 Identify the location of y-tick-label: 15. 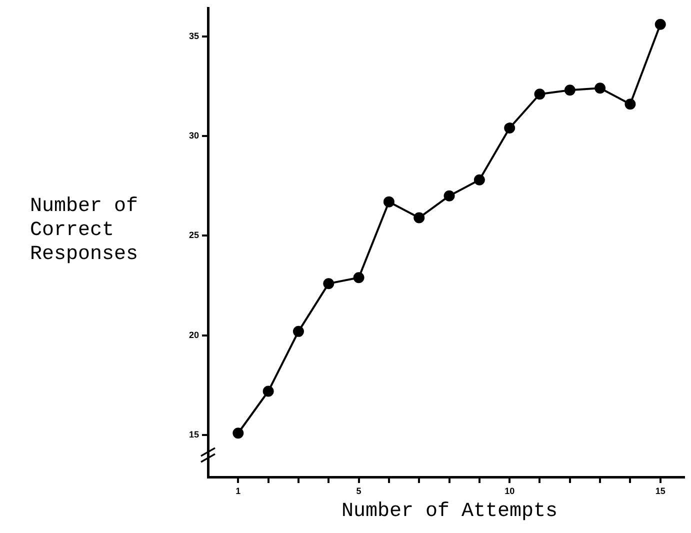
(193, 435).